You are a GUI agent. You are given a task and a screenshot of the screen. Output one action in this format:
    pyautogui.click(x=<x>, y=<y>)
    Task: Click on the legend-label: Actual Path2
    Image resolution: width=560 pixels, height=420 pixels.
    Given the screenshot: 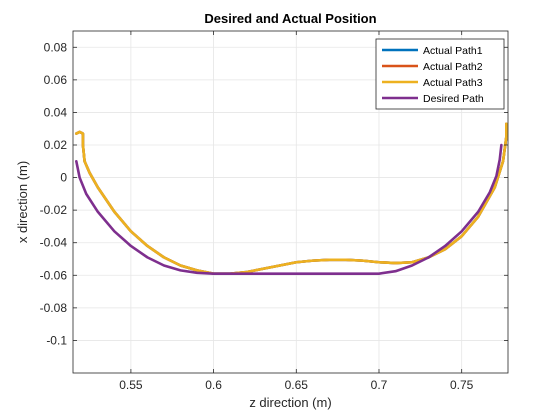 What is the action you would take?
    pyautogui.click(x=453, y=67)
    